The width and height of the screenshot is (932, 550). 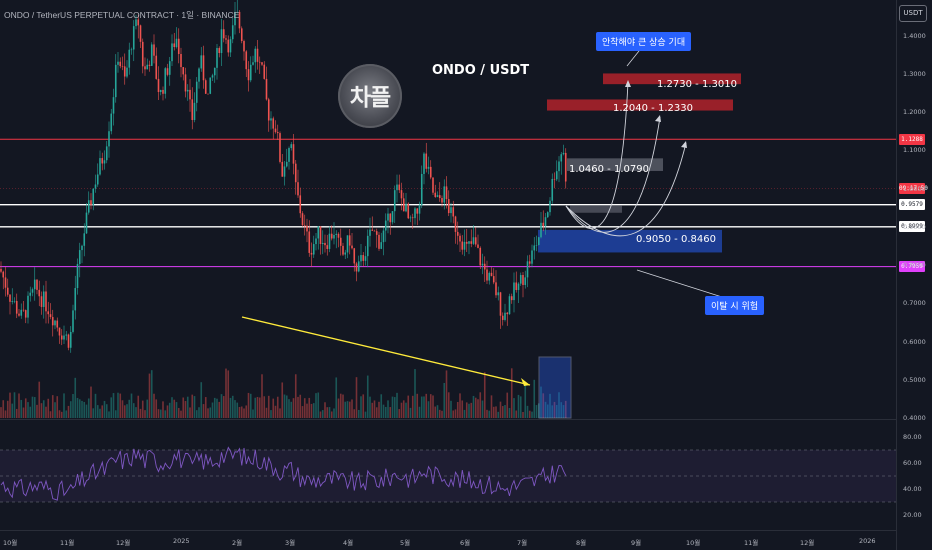 What do you see at coordinates (914, 379) in the screenshot?
I see `y-tick-label: 0.5000` at bounding box center [914, 379].